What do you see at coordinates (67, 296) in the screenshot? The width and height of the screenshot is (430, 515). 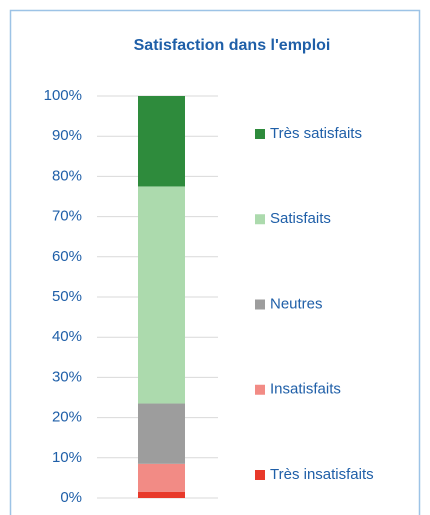 I see `y-tick-label: 50%` at bounding box center [67, 296].